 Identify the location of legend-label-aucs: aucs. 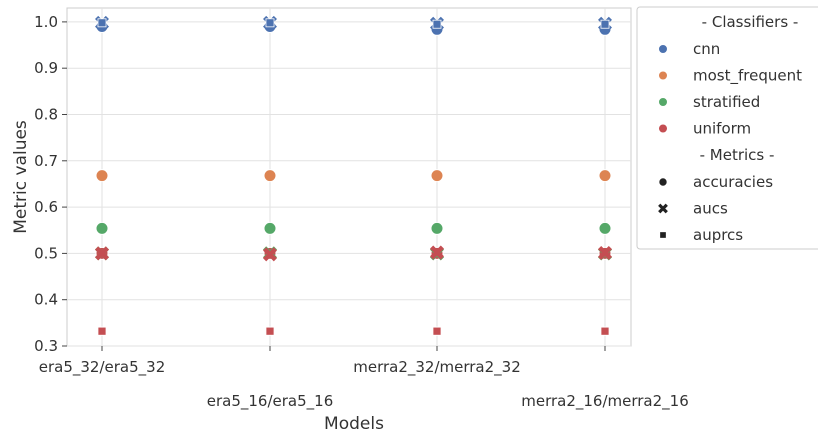
(710, 209).